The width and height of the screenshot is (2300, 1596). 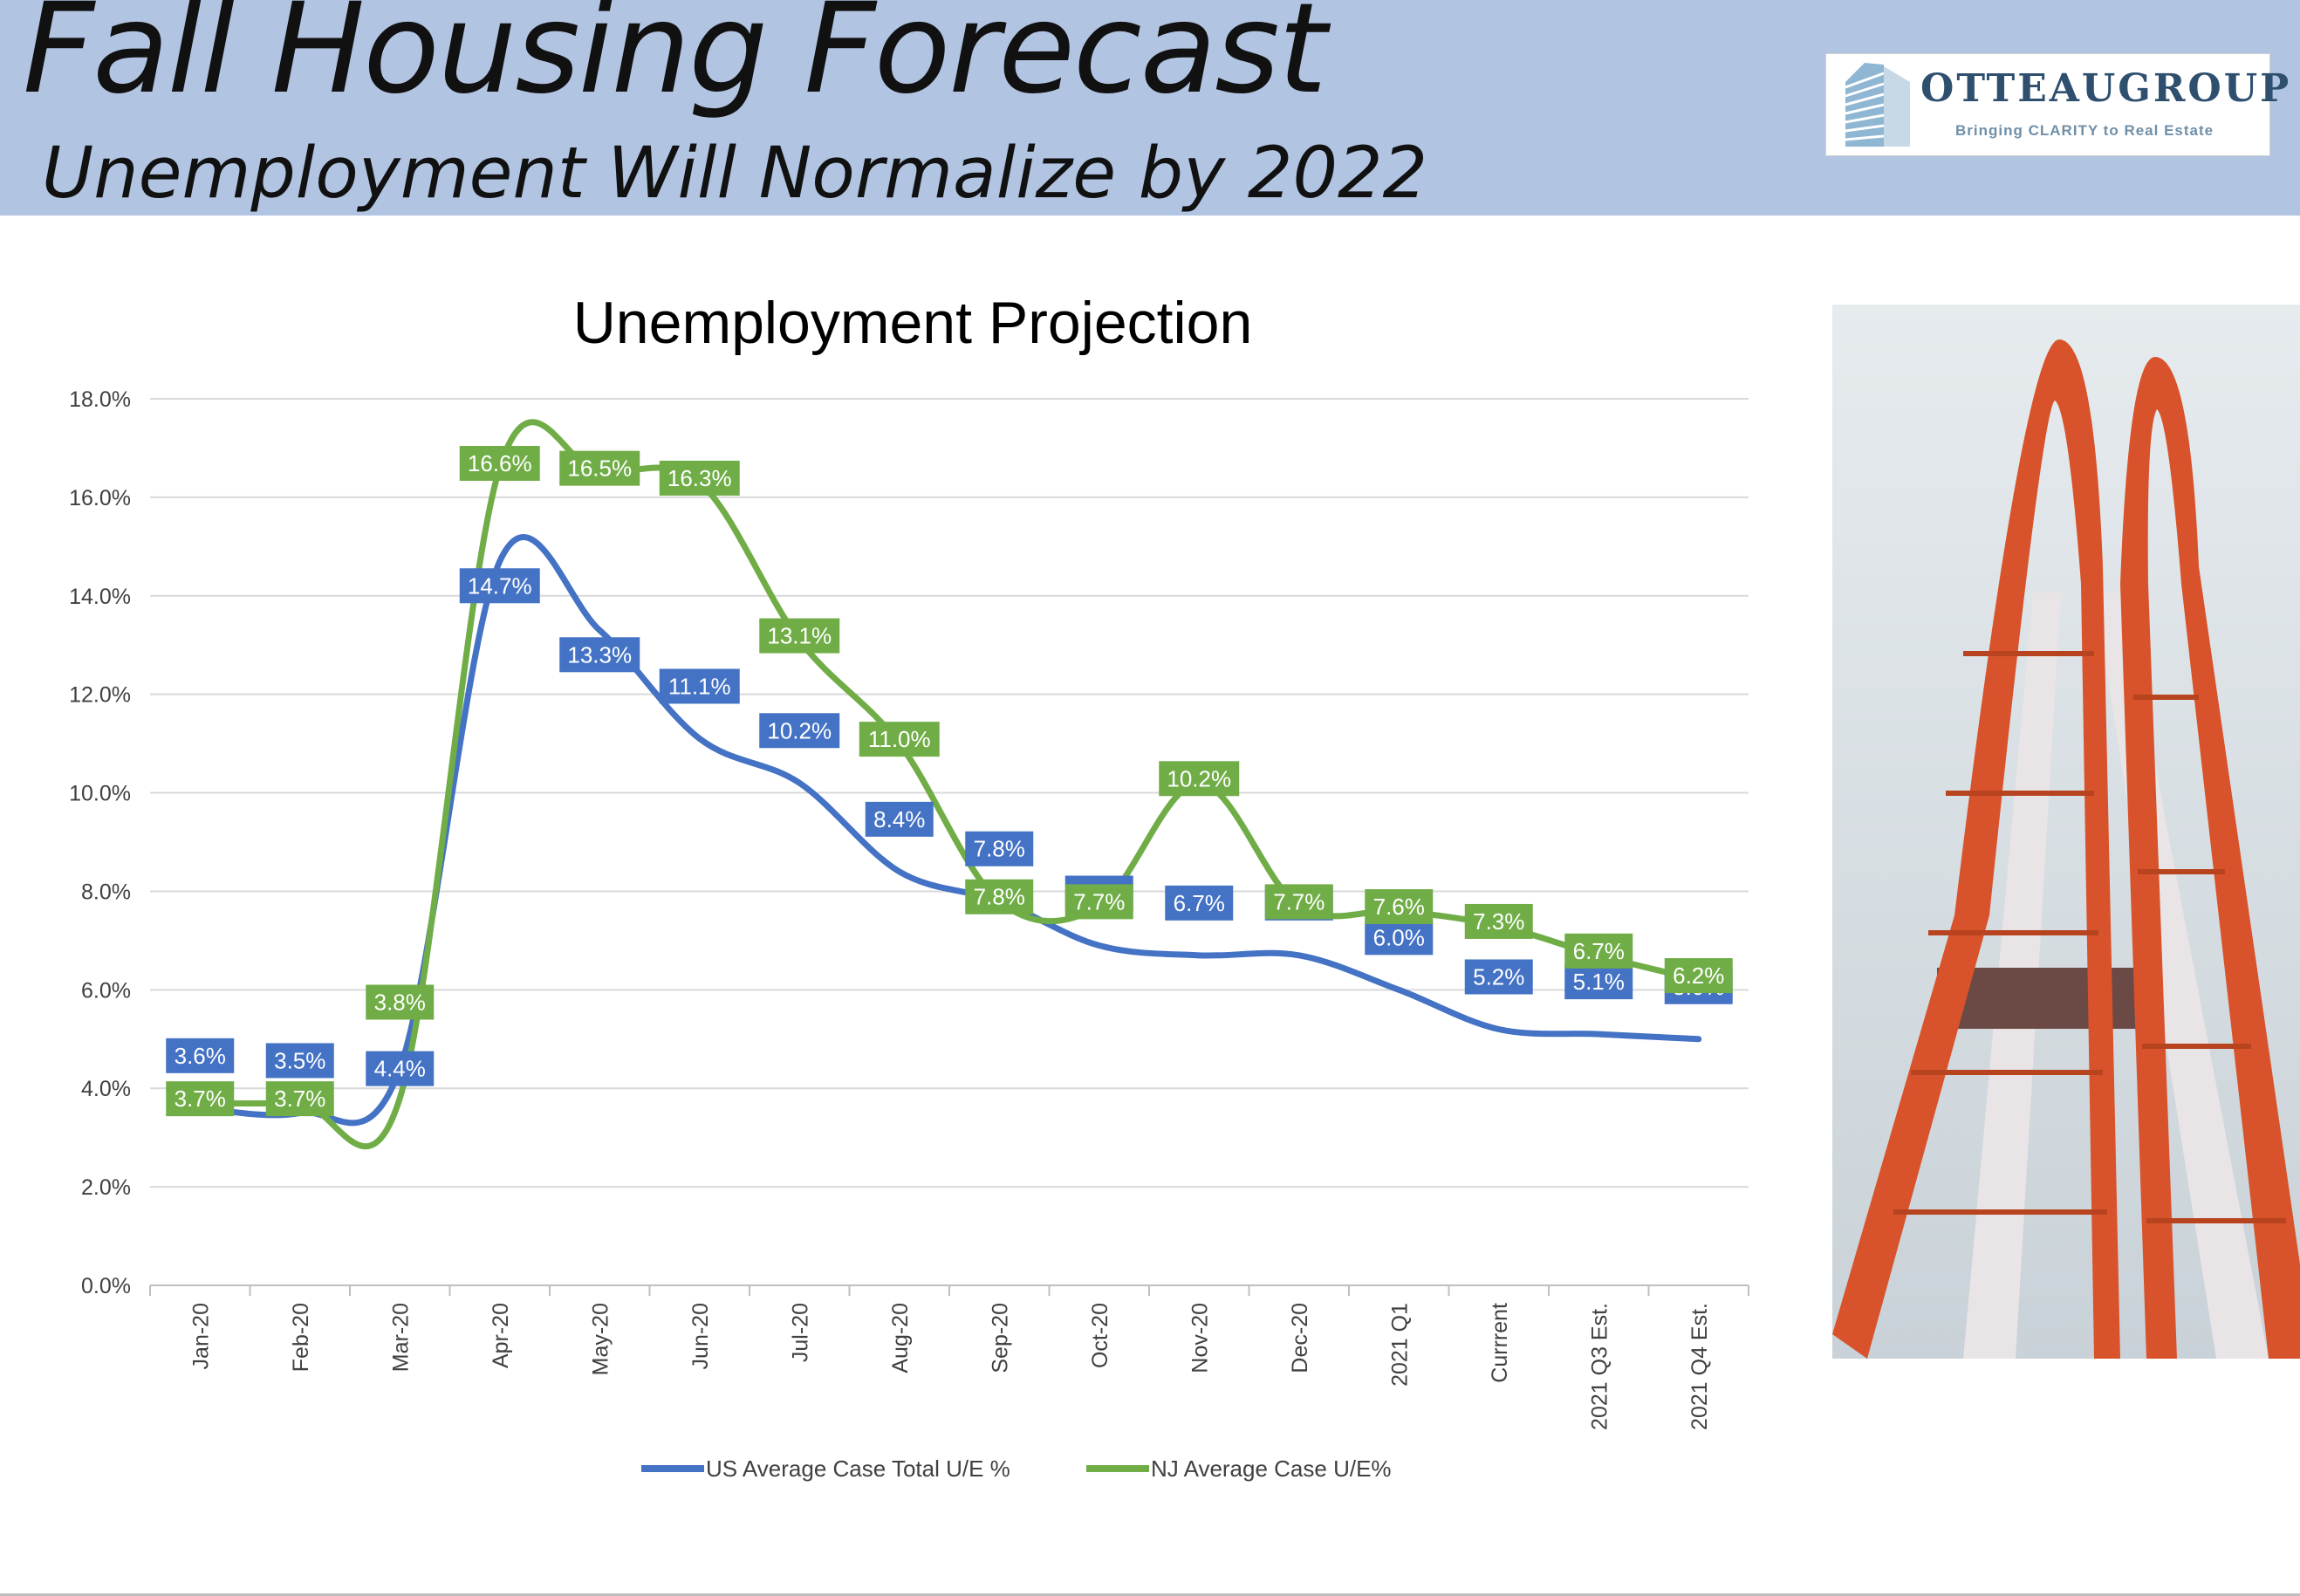 I want to click on nj-data-label: 16.6%, so click(x=500, y=463).